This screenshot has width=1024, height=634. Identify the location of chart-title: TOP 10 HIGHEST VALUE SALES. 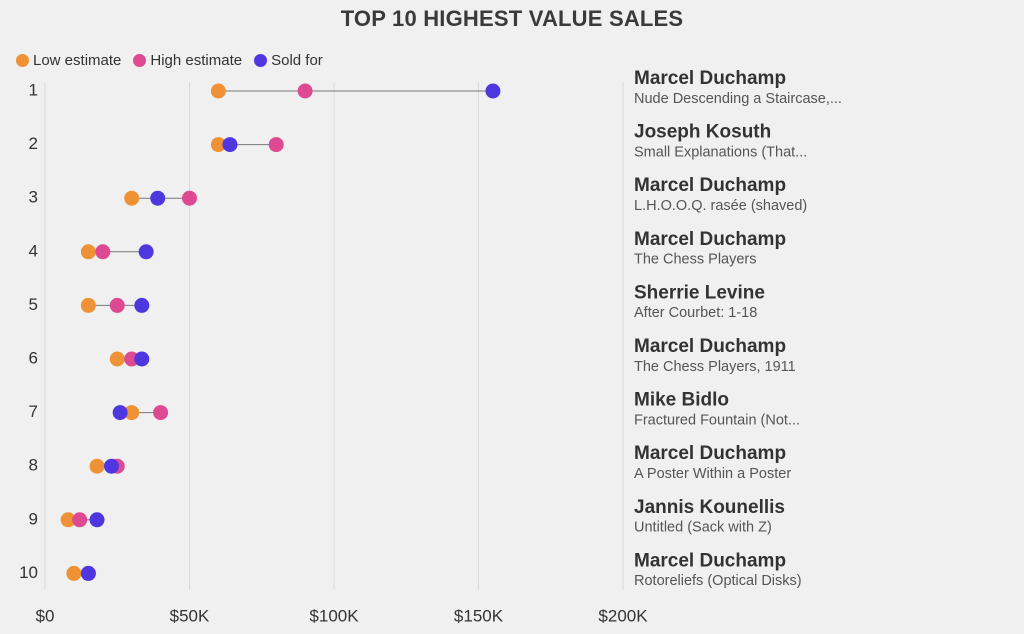
(512, 18).